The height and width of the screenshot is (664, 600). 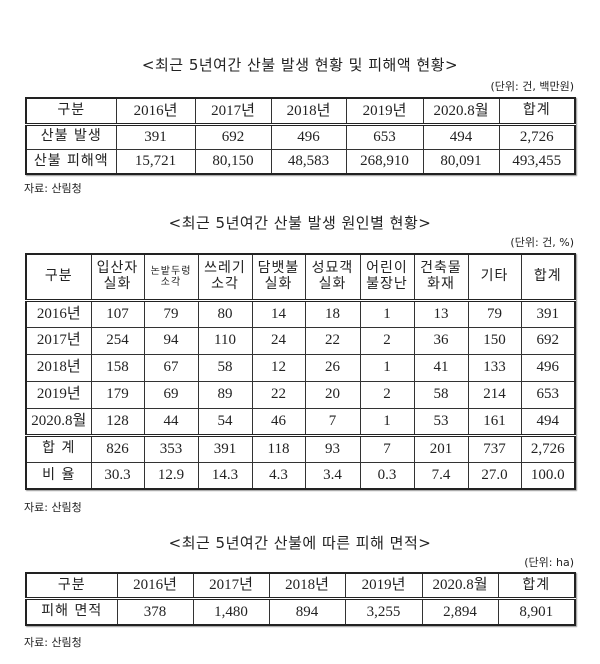 I want to click on table-cell: 24, so click(x=278, y=340).